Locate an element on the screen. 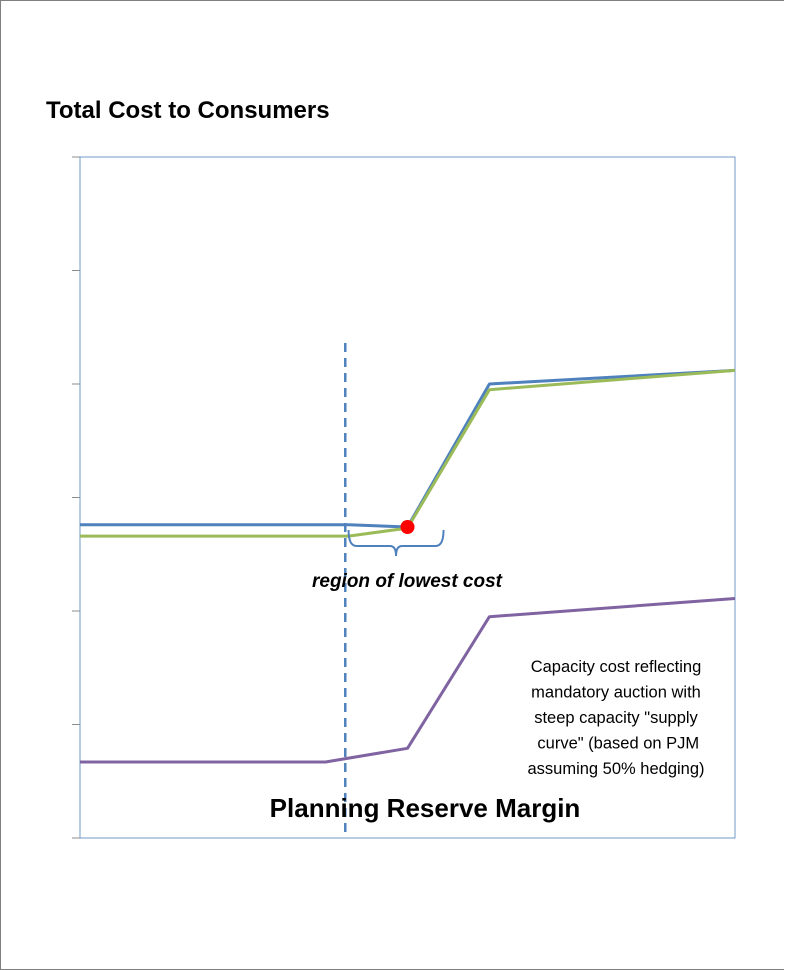  x-axis-title: Planning Reserve Margin is located at coordinates (425, 808).